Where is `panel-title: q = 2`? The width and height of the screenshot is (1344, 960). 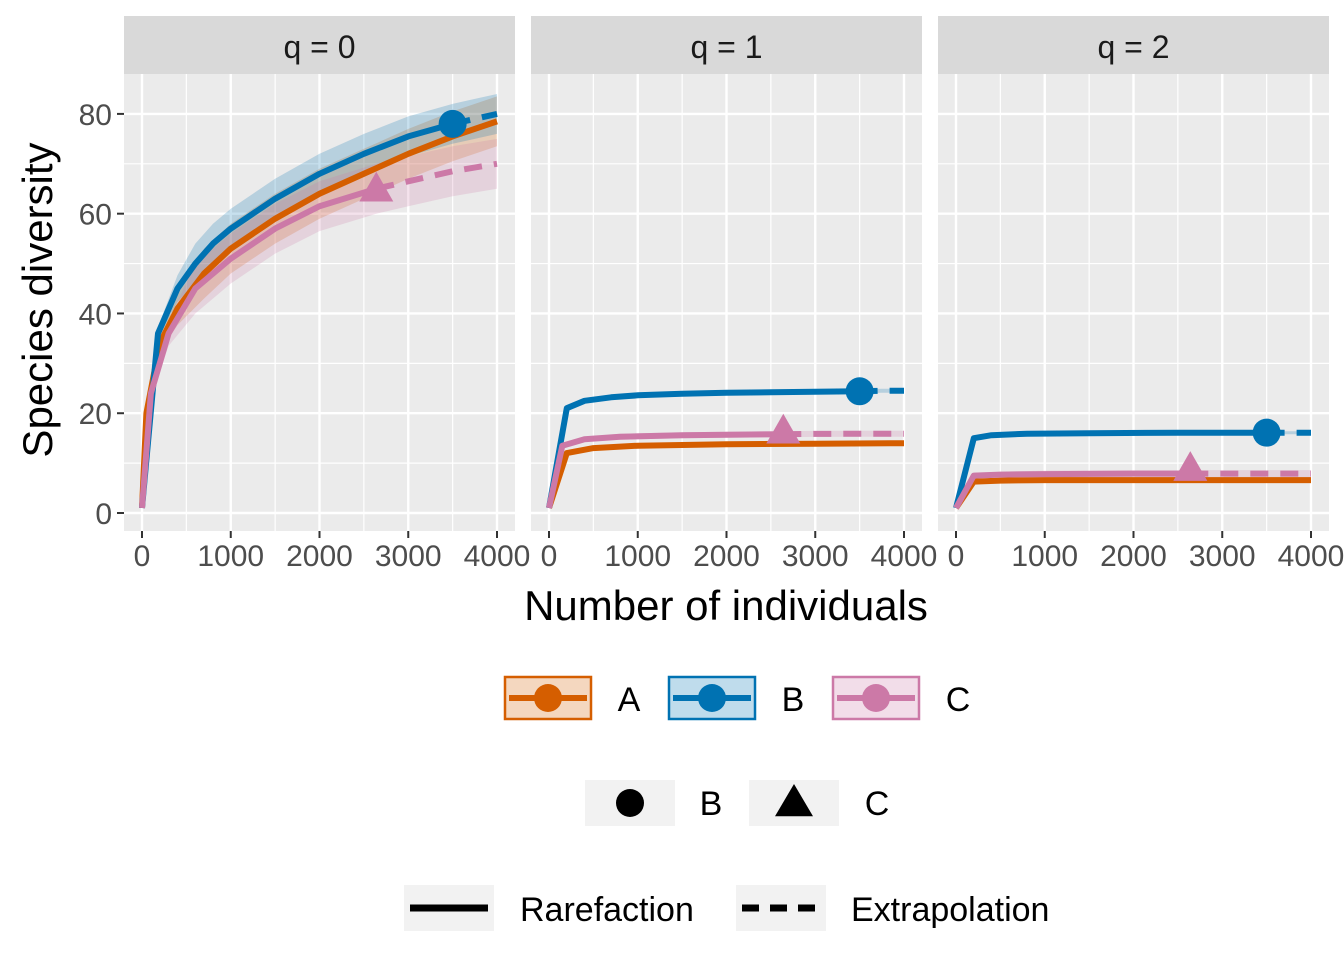 panel-title: q = 2 is located at coordinates (1133, 47).